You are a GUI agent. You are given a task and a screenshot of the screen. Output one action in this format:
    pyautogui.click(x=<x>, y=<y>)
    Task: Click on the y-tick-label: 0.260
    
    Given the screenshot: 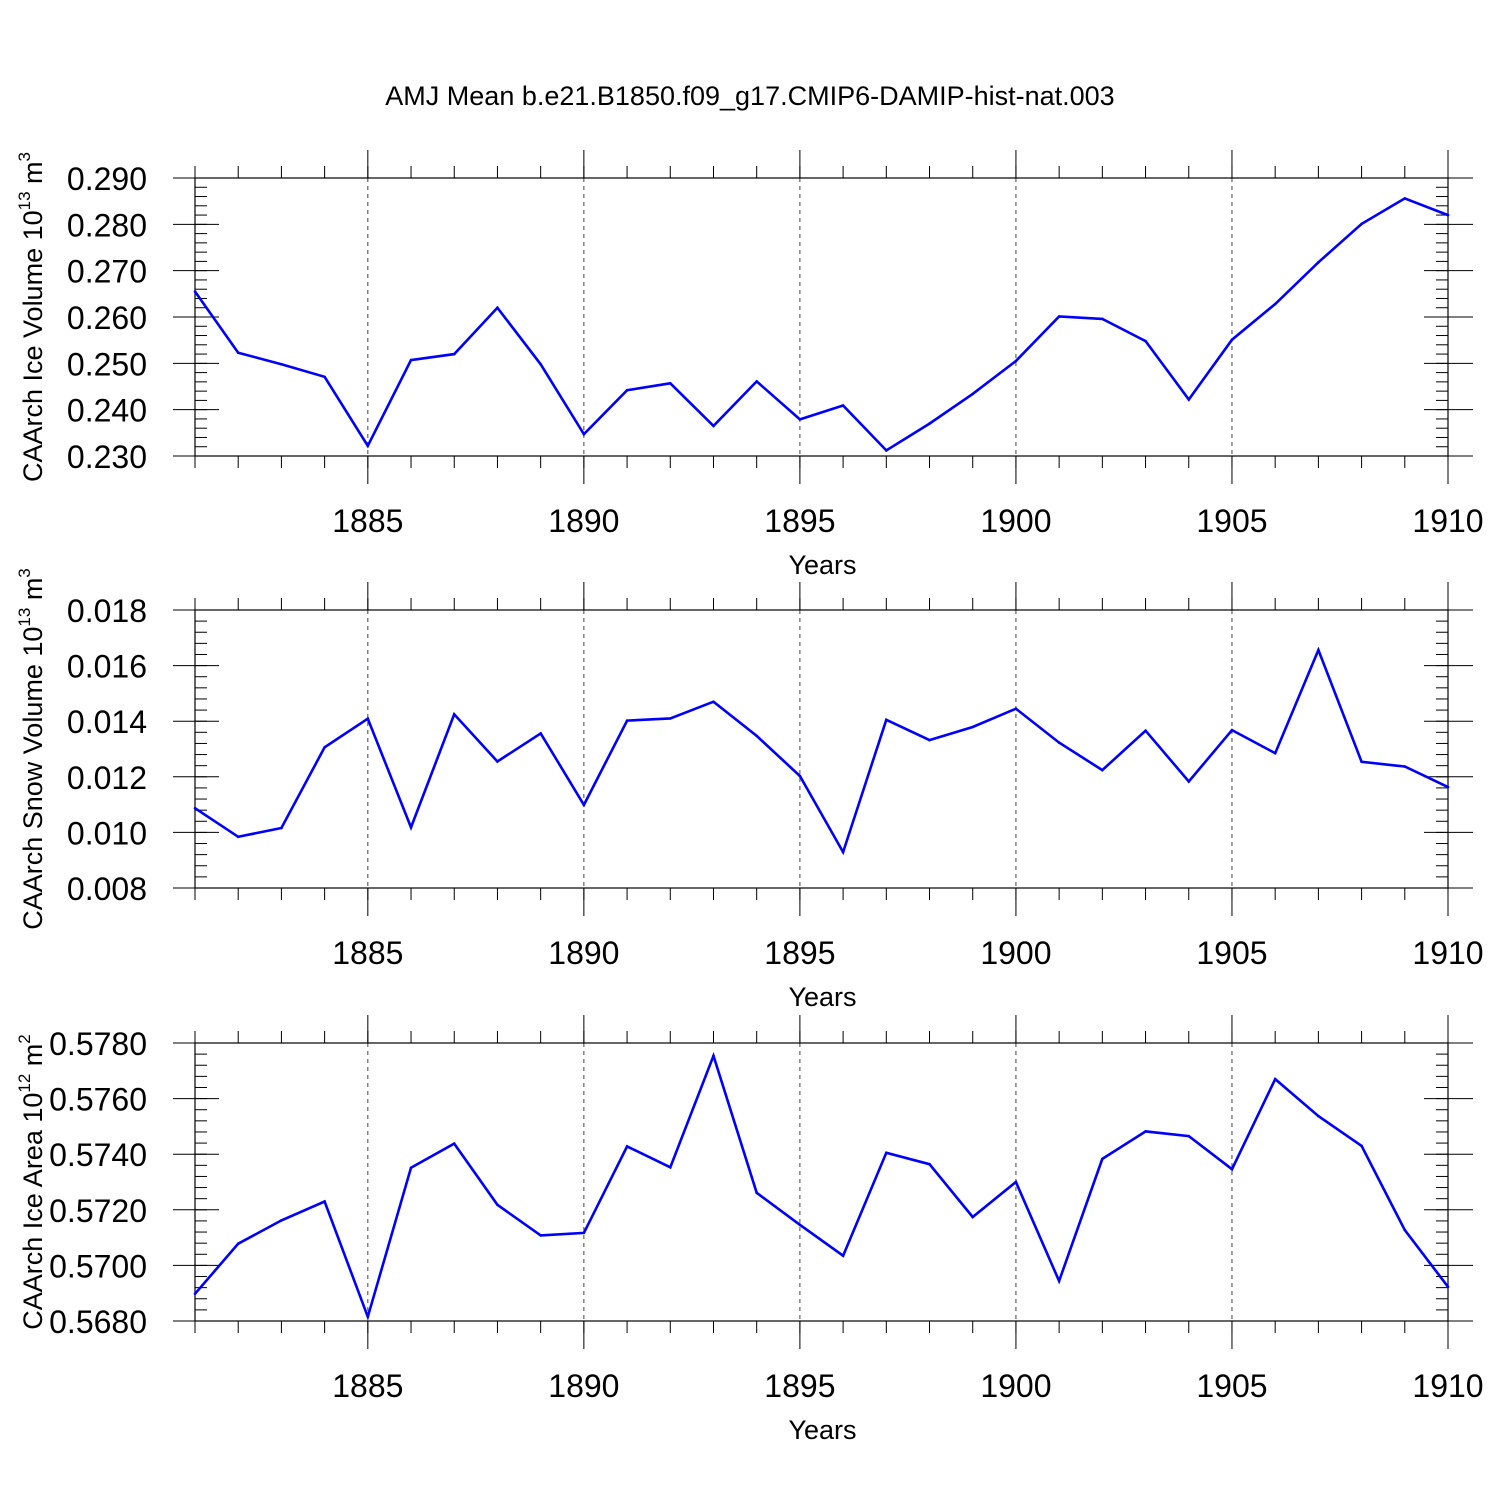 What is the action you would take?
    pyautogui.click(x=107, y=318)
    